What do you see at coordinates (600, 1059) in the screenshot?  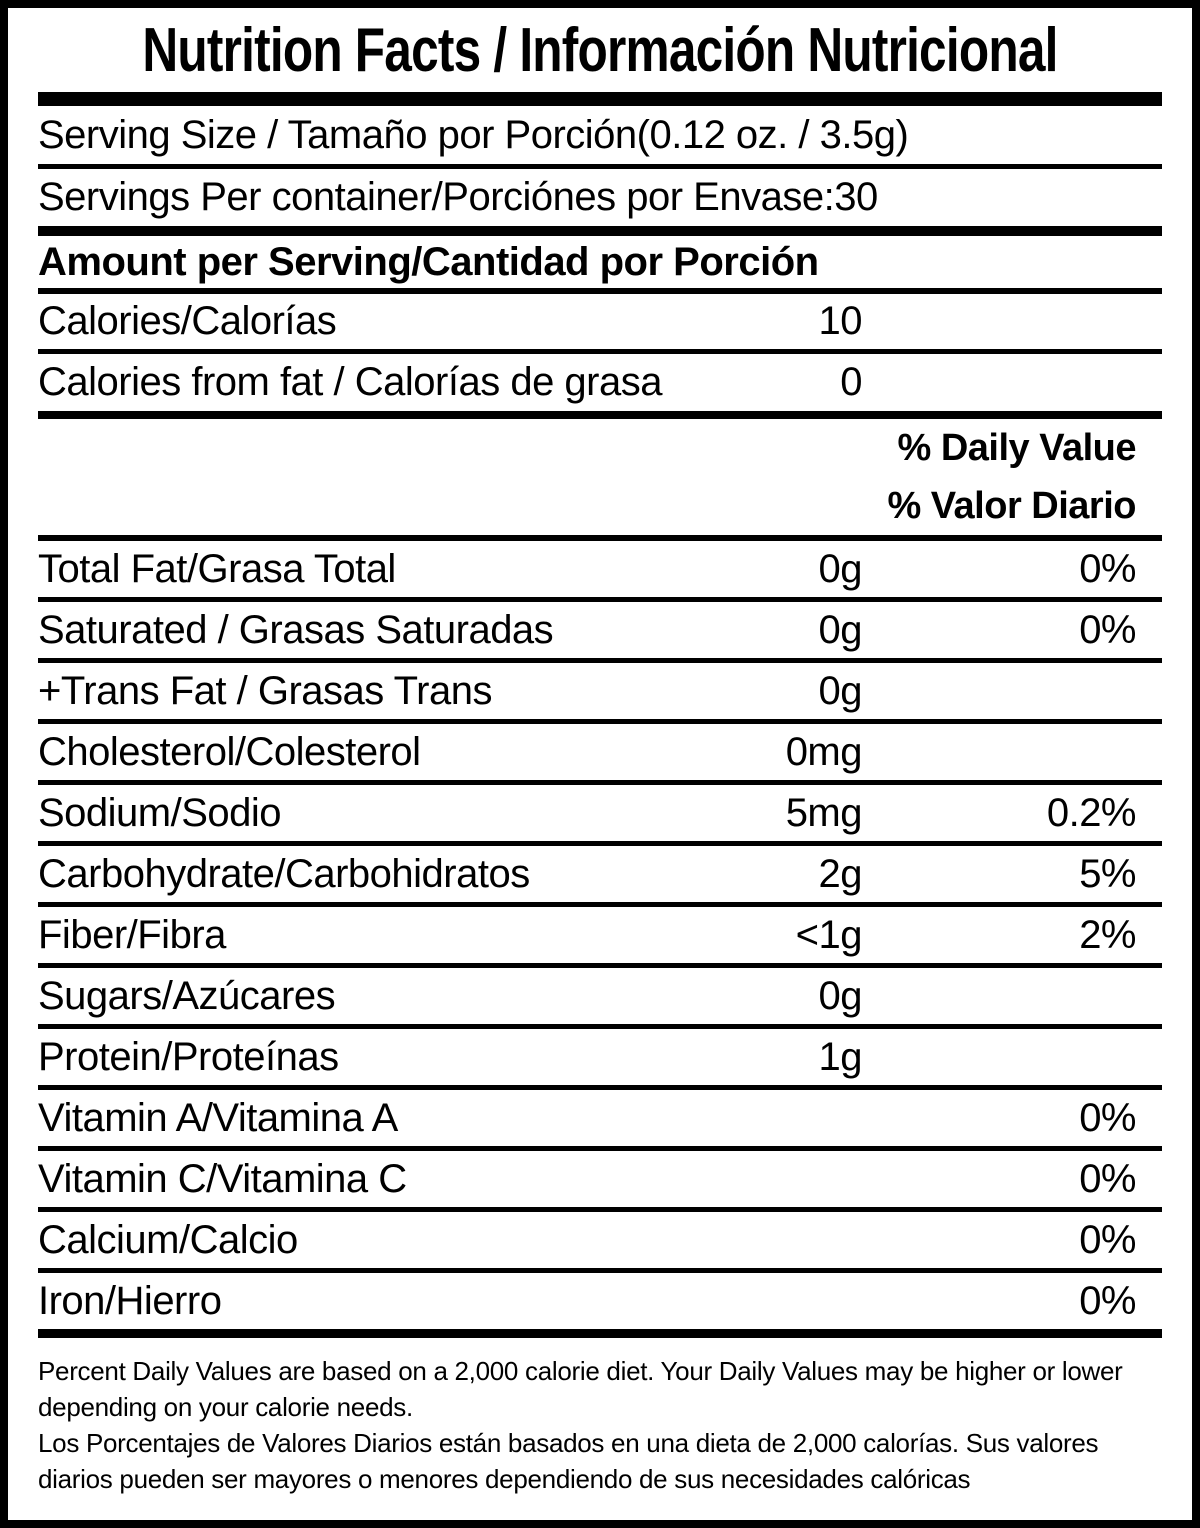 I see `nutrient-row-protein: Protein/Proteínas 1g` at bounding box center [600, 1059].